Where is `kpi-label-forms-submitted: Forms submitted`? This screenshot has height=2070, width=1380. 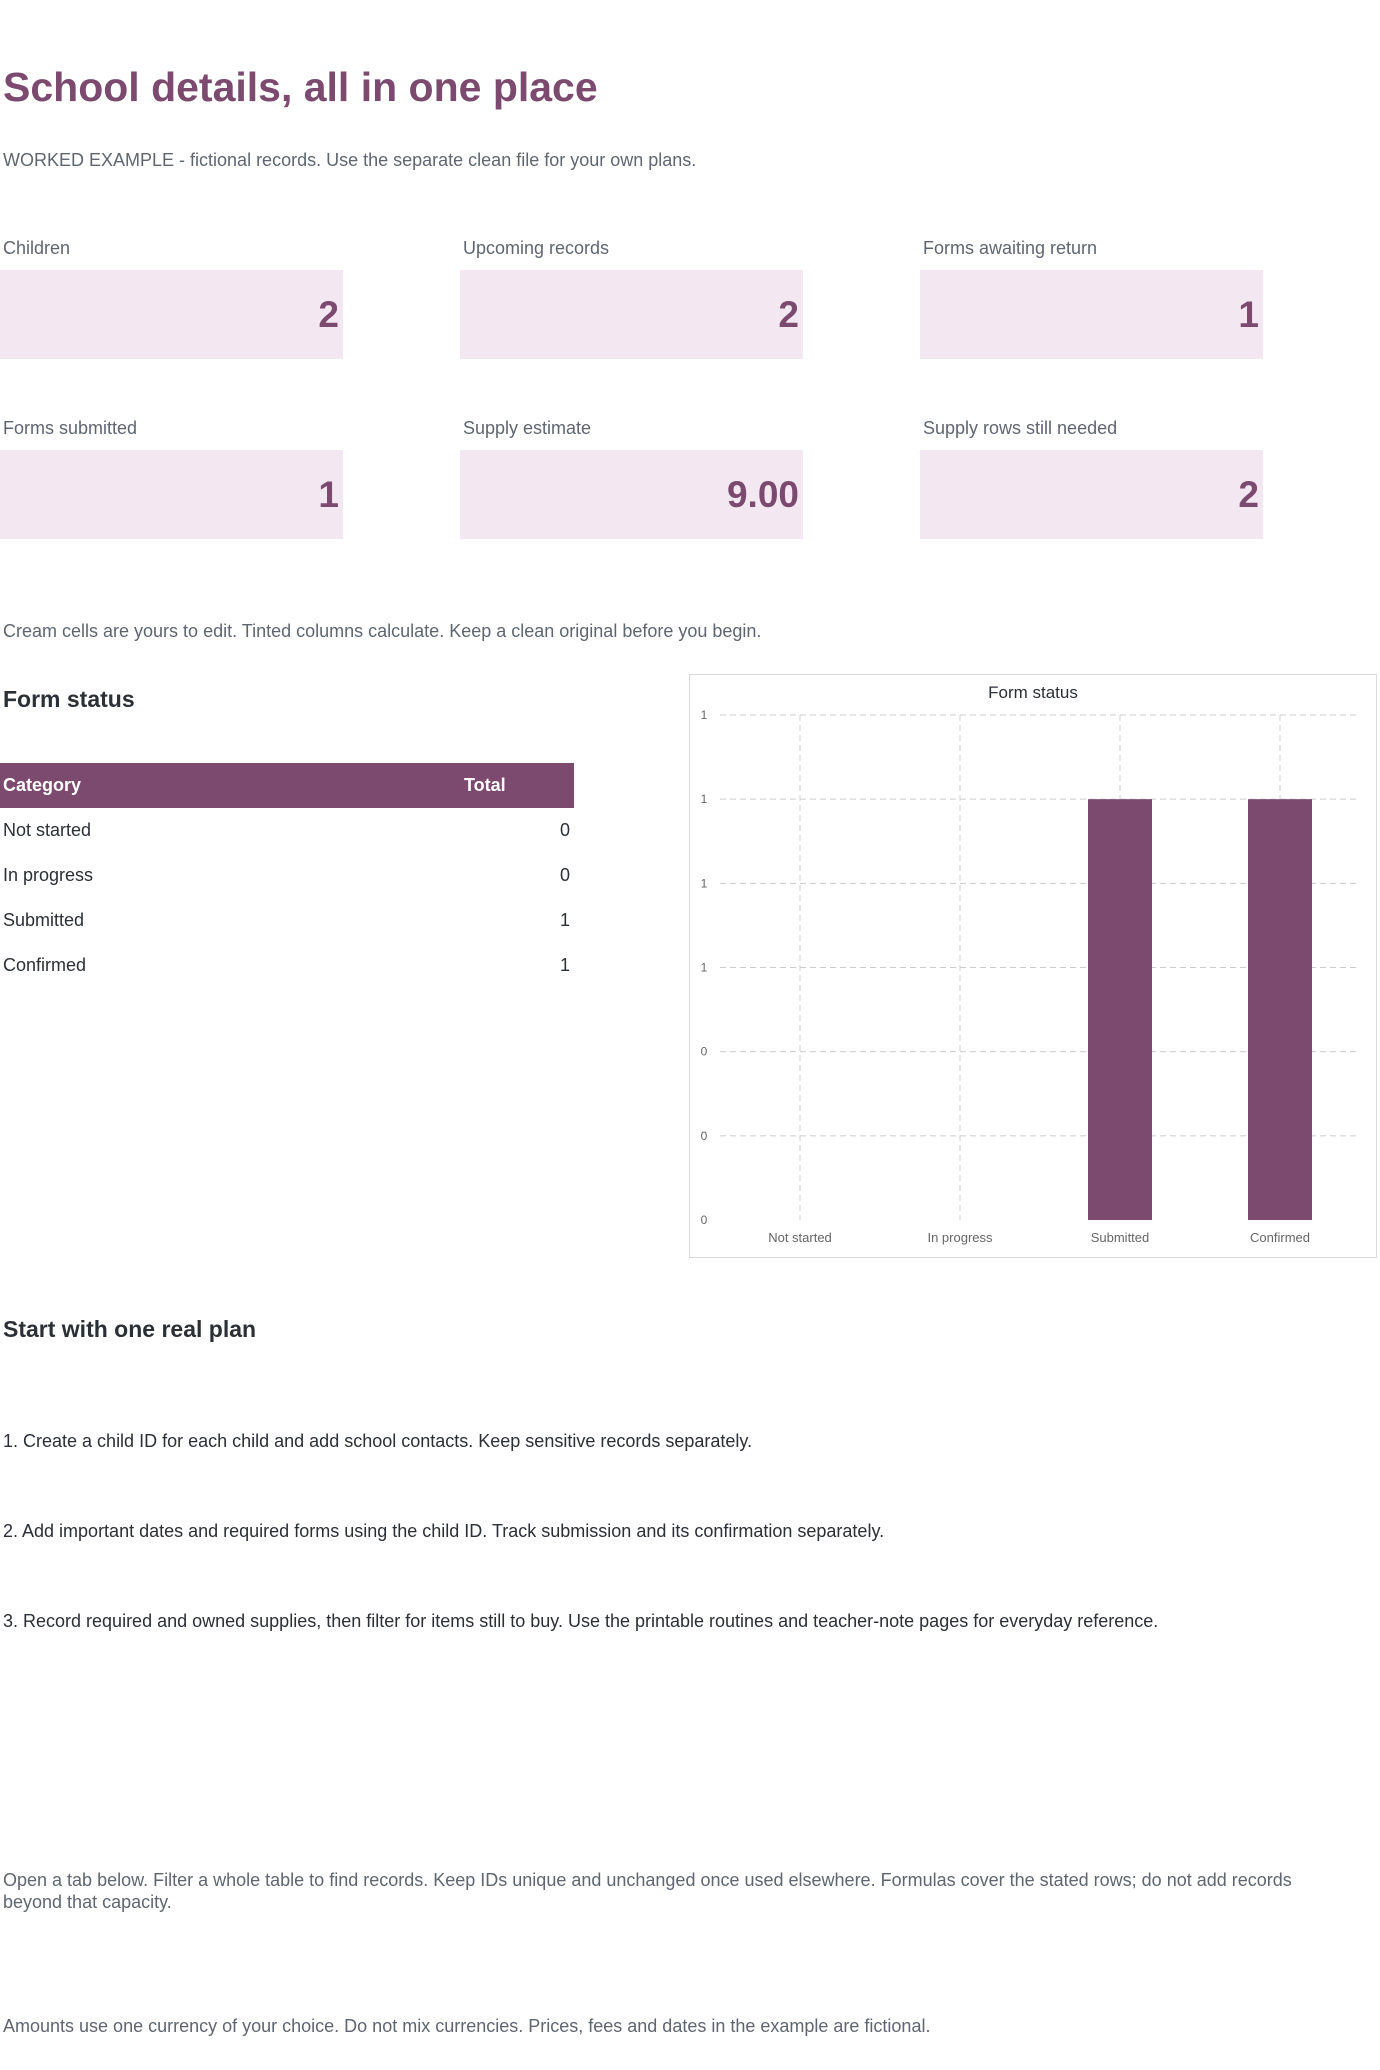
kpi-label-forms-submitted: Forms submitted is located at coordinates (70, 428).